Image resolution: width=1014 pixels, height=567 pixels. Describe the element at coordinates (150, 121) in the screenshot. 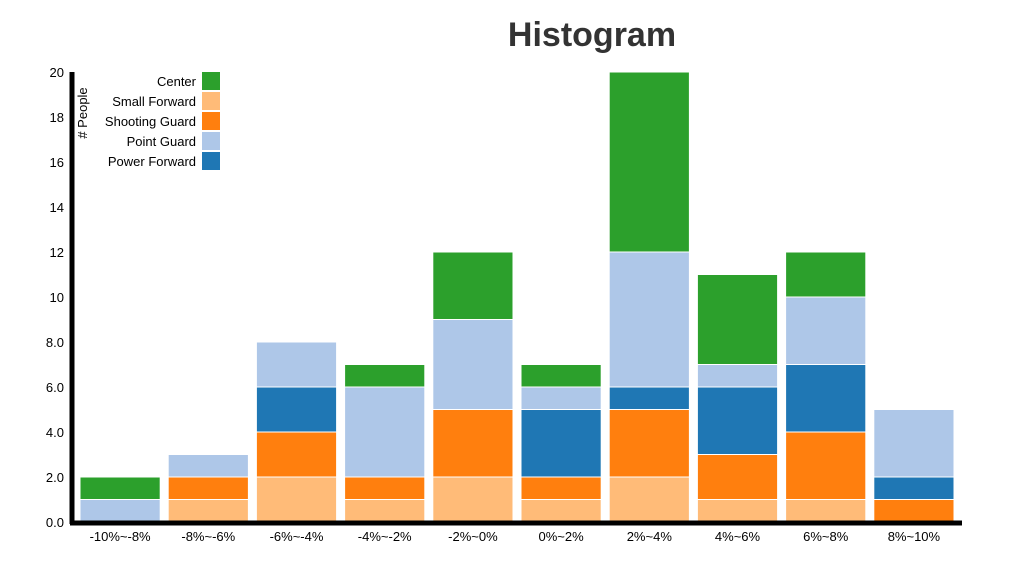

I see `legend-label: Shooting Guard` at that location.